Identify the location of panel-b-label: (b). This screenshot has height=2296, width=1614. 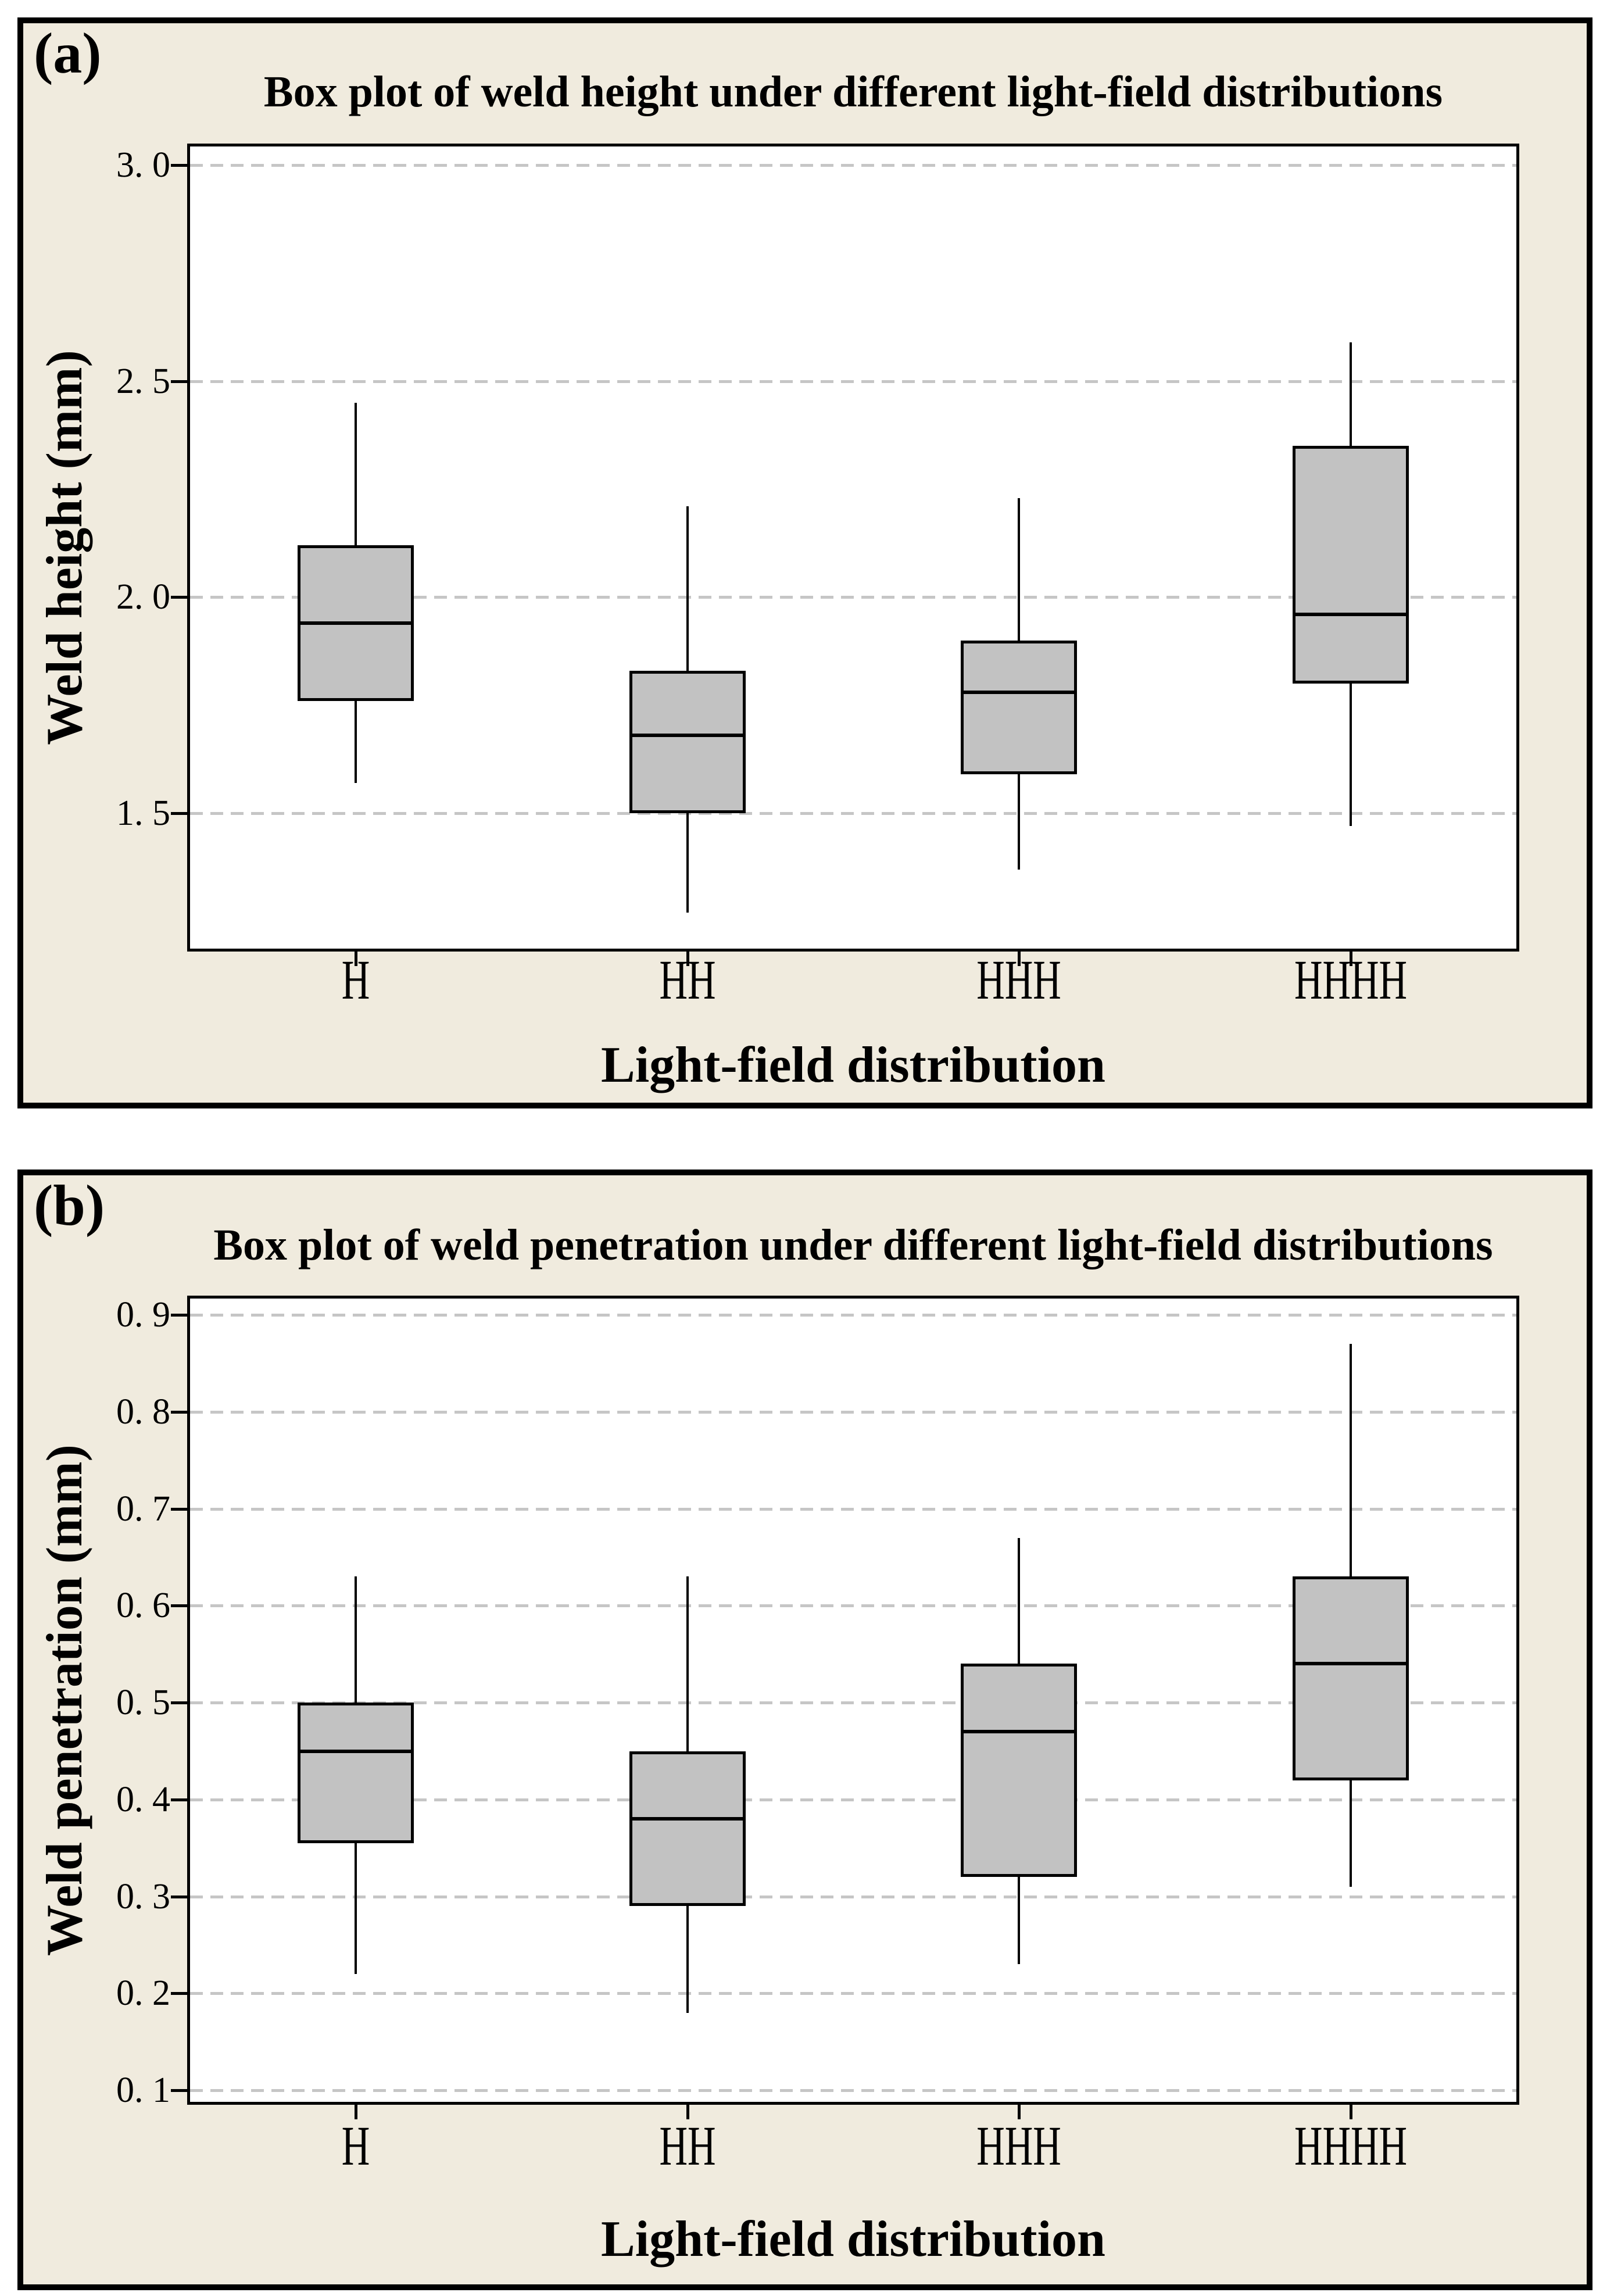
(69, 1205).